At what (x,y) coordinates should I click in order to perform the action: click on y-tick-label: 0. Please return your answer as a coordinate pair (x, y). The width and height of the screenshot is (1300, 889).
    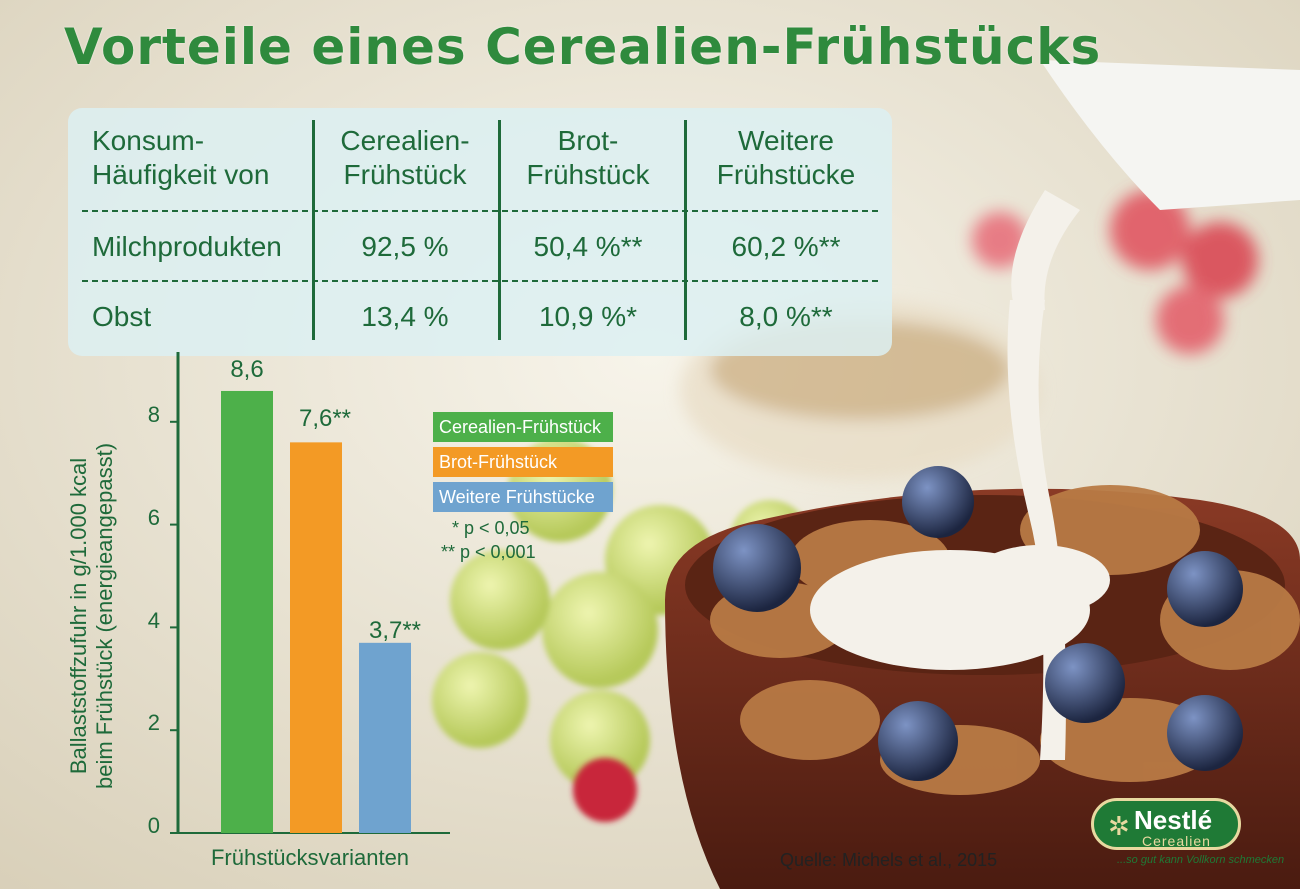
    Looking at the image, I should click on (153, 825).